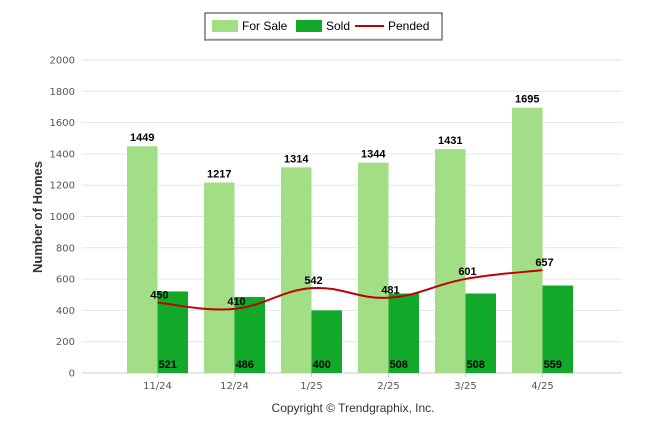 The width and height of the screenshot is (646, 434). Describe the element at coordinates (62, 61) in the screenshot. I see `y-tick-label: 2000` at that location.